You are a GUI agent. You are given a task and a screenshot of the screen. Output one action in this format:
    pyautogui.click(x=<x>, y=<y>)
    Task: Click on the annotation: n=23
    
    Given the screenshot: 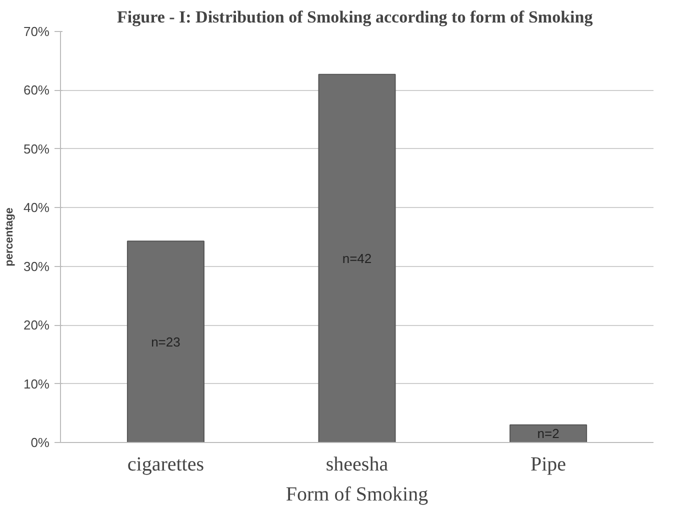 What is the action you would take?
    pyautogui.click(x=165, y=342)
    